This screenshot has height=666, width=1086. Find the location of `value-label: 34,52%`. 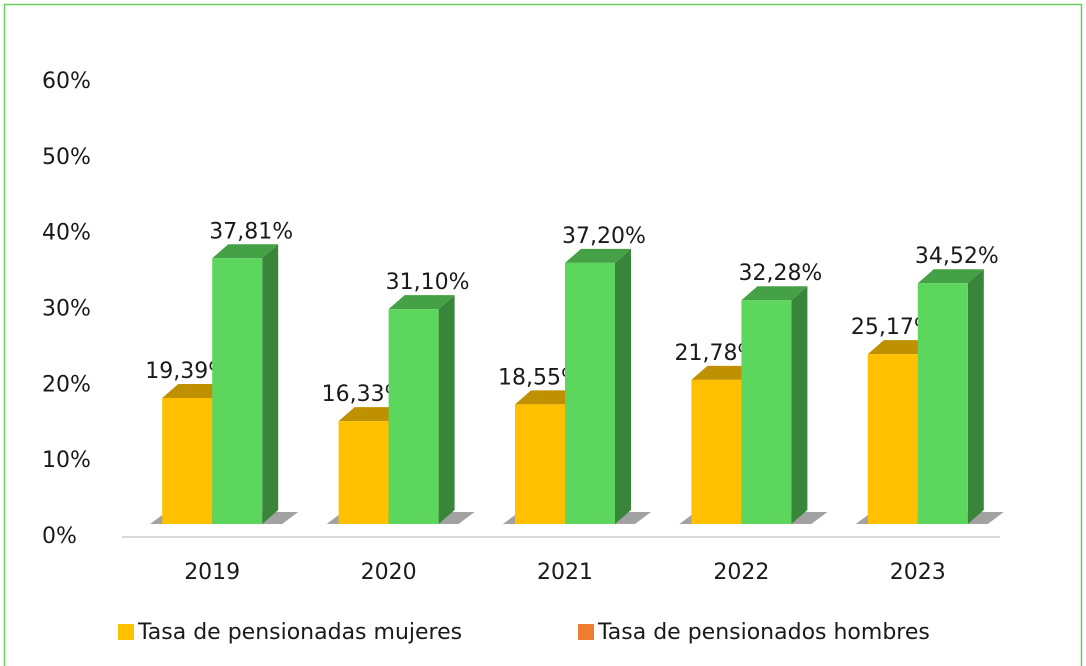

value-label: 34,52% is located at coordinates (957, 256).